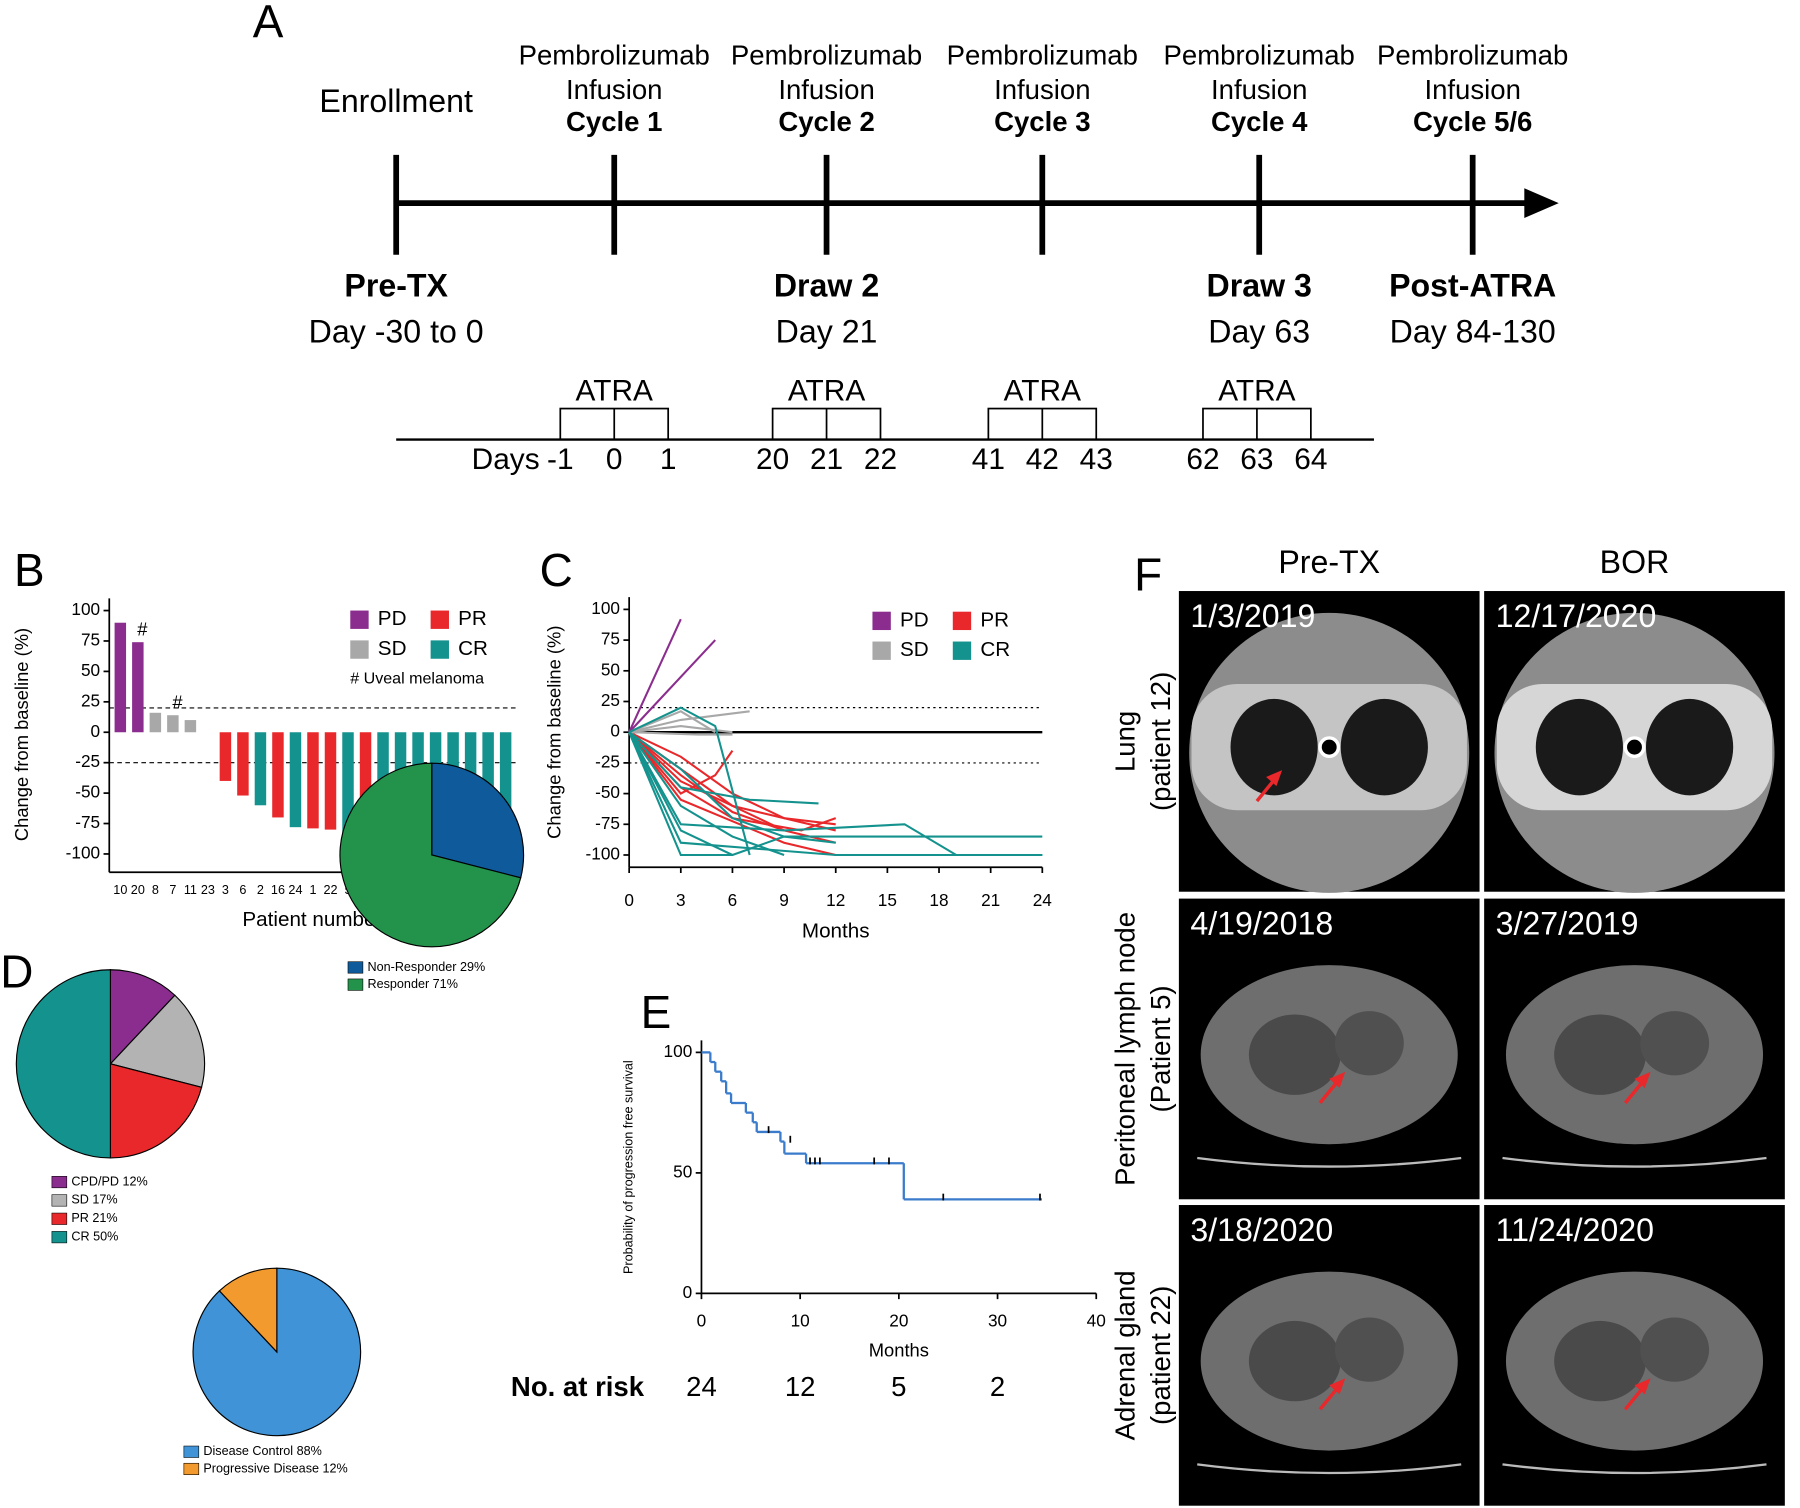 The image size is (1800, 1508). Describe the element at coordinates (836, 930) in the screenshot. I see `x-axis-label: Months` at that location.